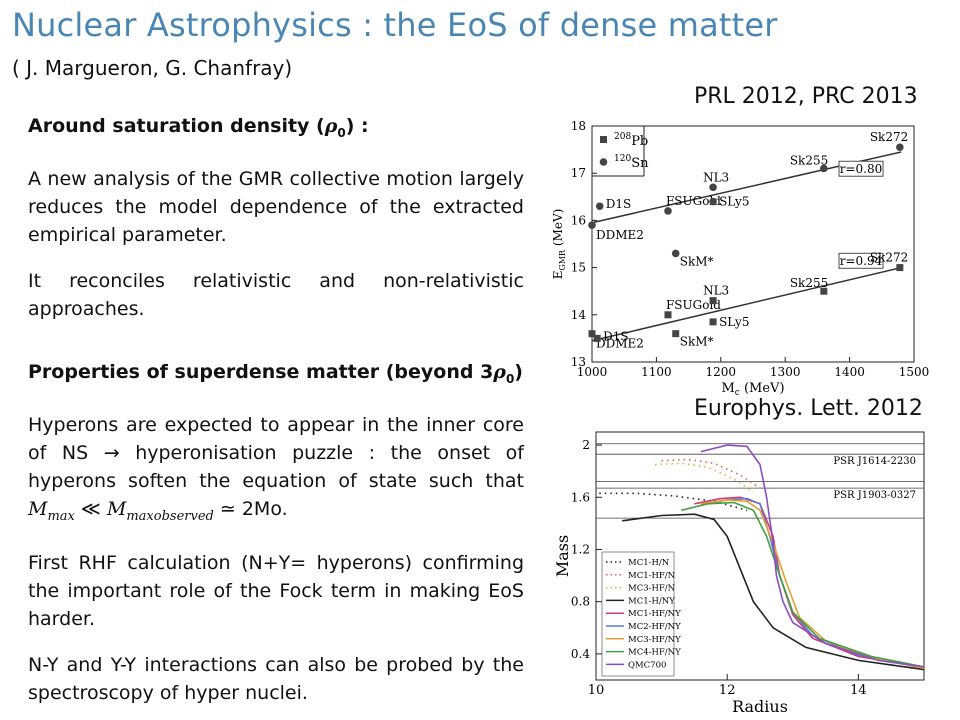 The width and height of the screenshot is (960, 720). What do you see at coordinates (651, 601) in the screenshot?
I see `legend-entry: MC1-H/NY` at bounding box center [651, 601].